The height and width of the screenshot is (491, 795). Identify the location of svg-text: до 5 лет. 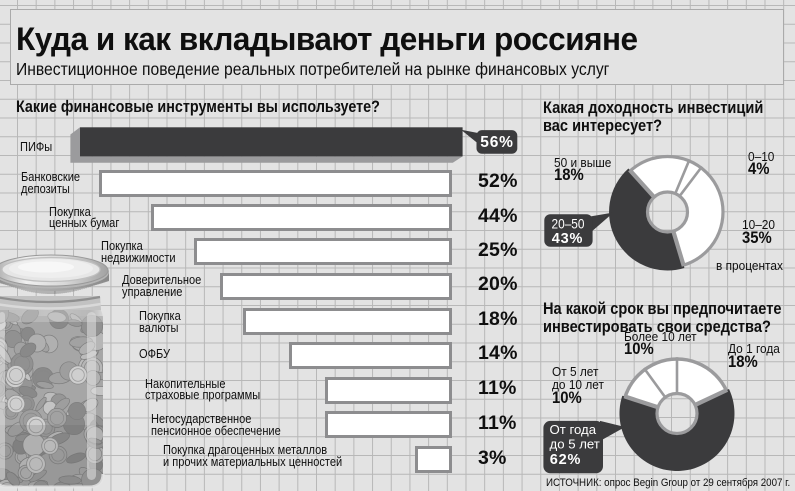
(575, 444).